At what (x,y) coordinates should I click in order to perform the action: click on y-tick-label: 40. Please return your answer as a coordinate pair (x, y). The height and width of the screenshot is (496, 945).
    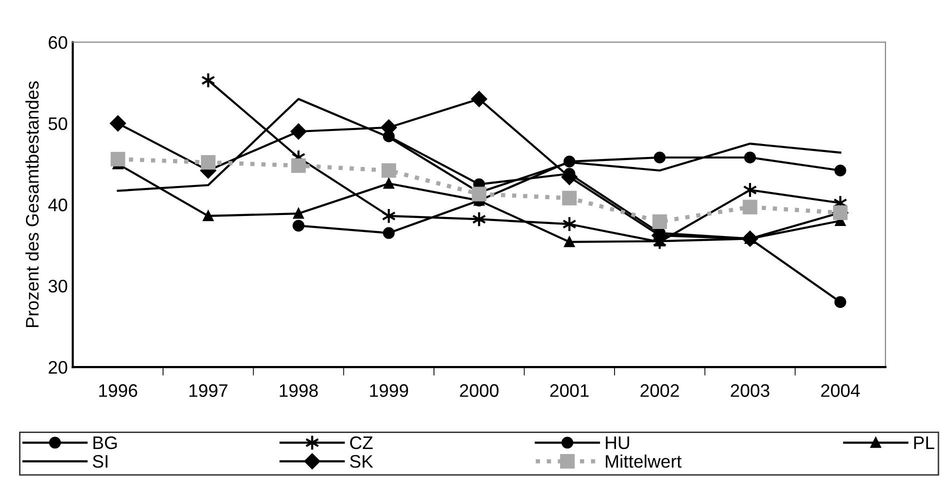
    Looking at the image, I should click on (58, 205).